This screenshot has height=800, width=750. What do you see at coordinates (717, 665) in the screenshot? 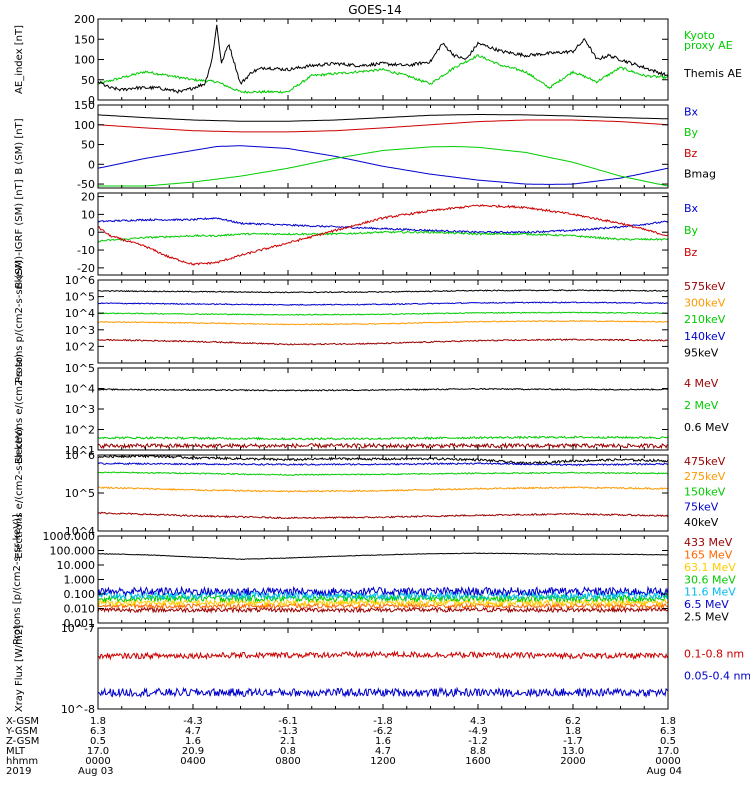
I see `legend: 0.1-0.8 nm 0.05-0.4 nm` at bounding box center [717, 665].